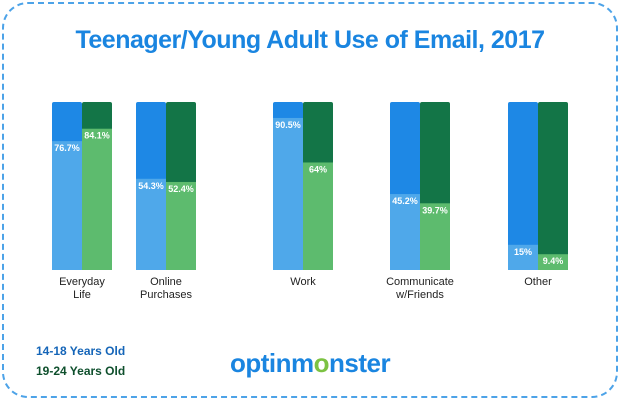 The image size is (620, 400). Describe the element at coordinates (97, 136) in the screenshot. I see `data-label: 84.1%` at that location.